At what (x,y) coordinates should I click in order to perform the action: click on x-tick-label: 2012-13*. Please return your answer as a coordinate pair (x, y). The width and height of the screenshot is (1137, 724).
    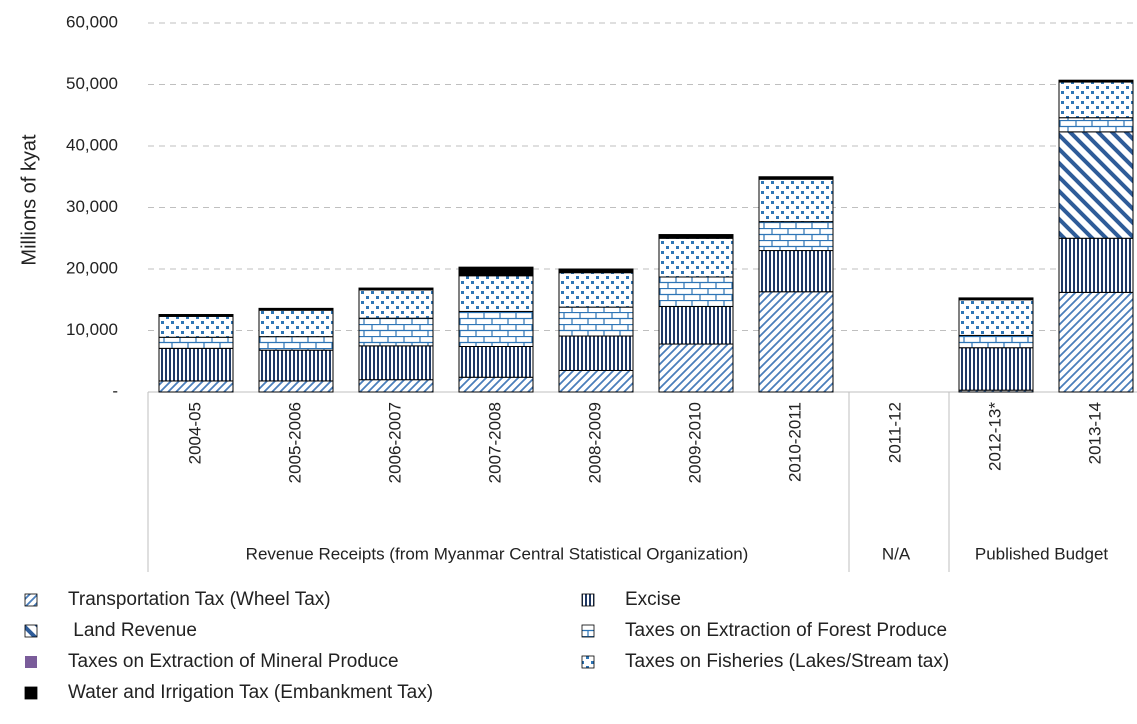
    Looking at the image, I should click on (994, 436).